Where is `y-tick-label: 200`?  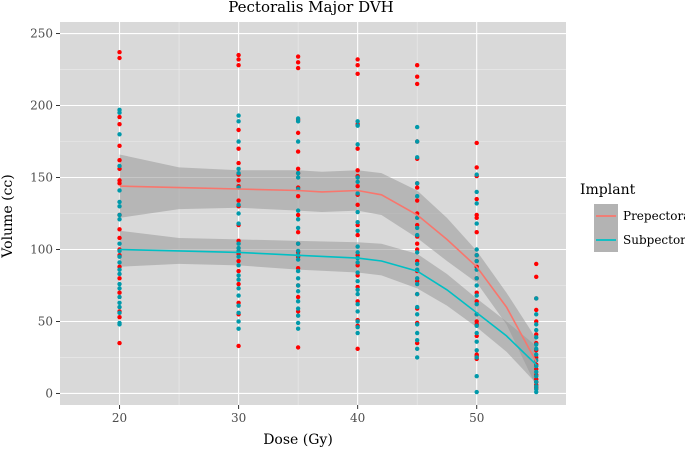 y-tick-label: 200 is located at coordinates (41, 106).